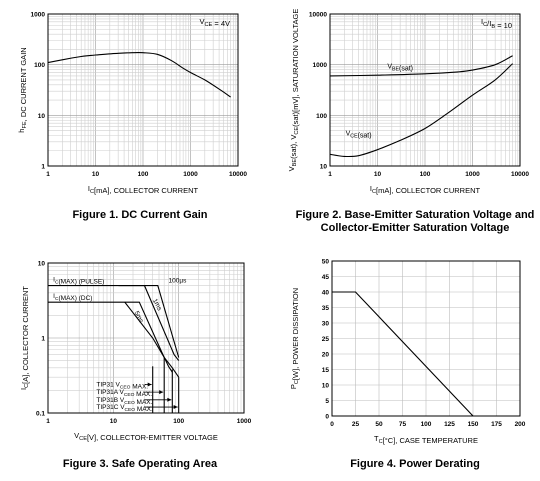 The width and height of the screenshot is (540, 481). Describe the element at coordinates (40, 414) in the screenshot. I see `y-tick-label: 0.1` at that location.